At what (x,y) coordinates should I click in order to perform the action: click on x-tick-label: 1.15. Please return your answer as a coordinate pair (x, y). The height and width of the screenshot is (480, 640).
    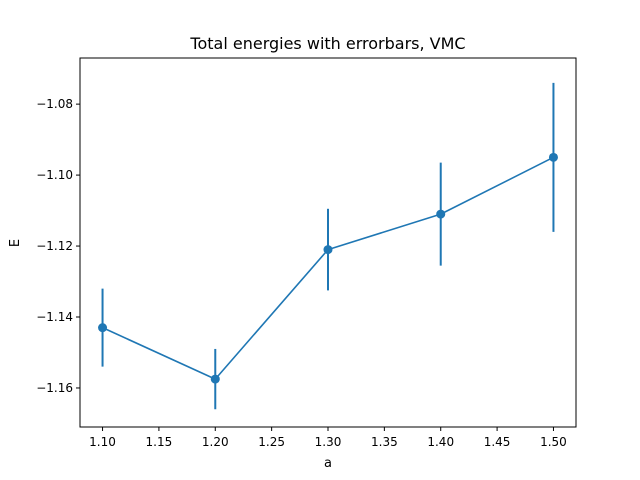
    Looking at the image, I should click on (159, 442).